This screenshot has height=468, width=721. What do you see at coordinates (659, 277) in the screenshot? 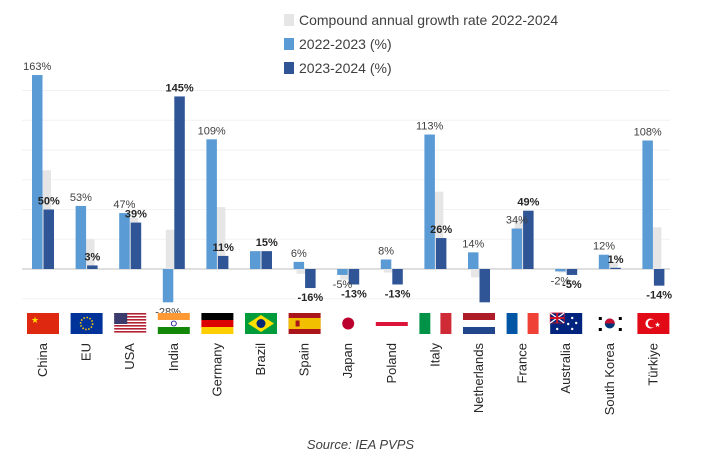
I see `bar-2023-2024-turkiye` at bounding box center [659, 277].